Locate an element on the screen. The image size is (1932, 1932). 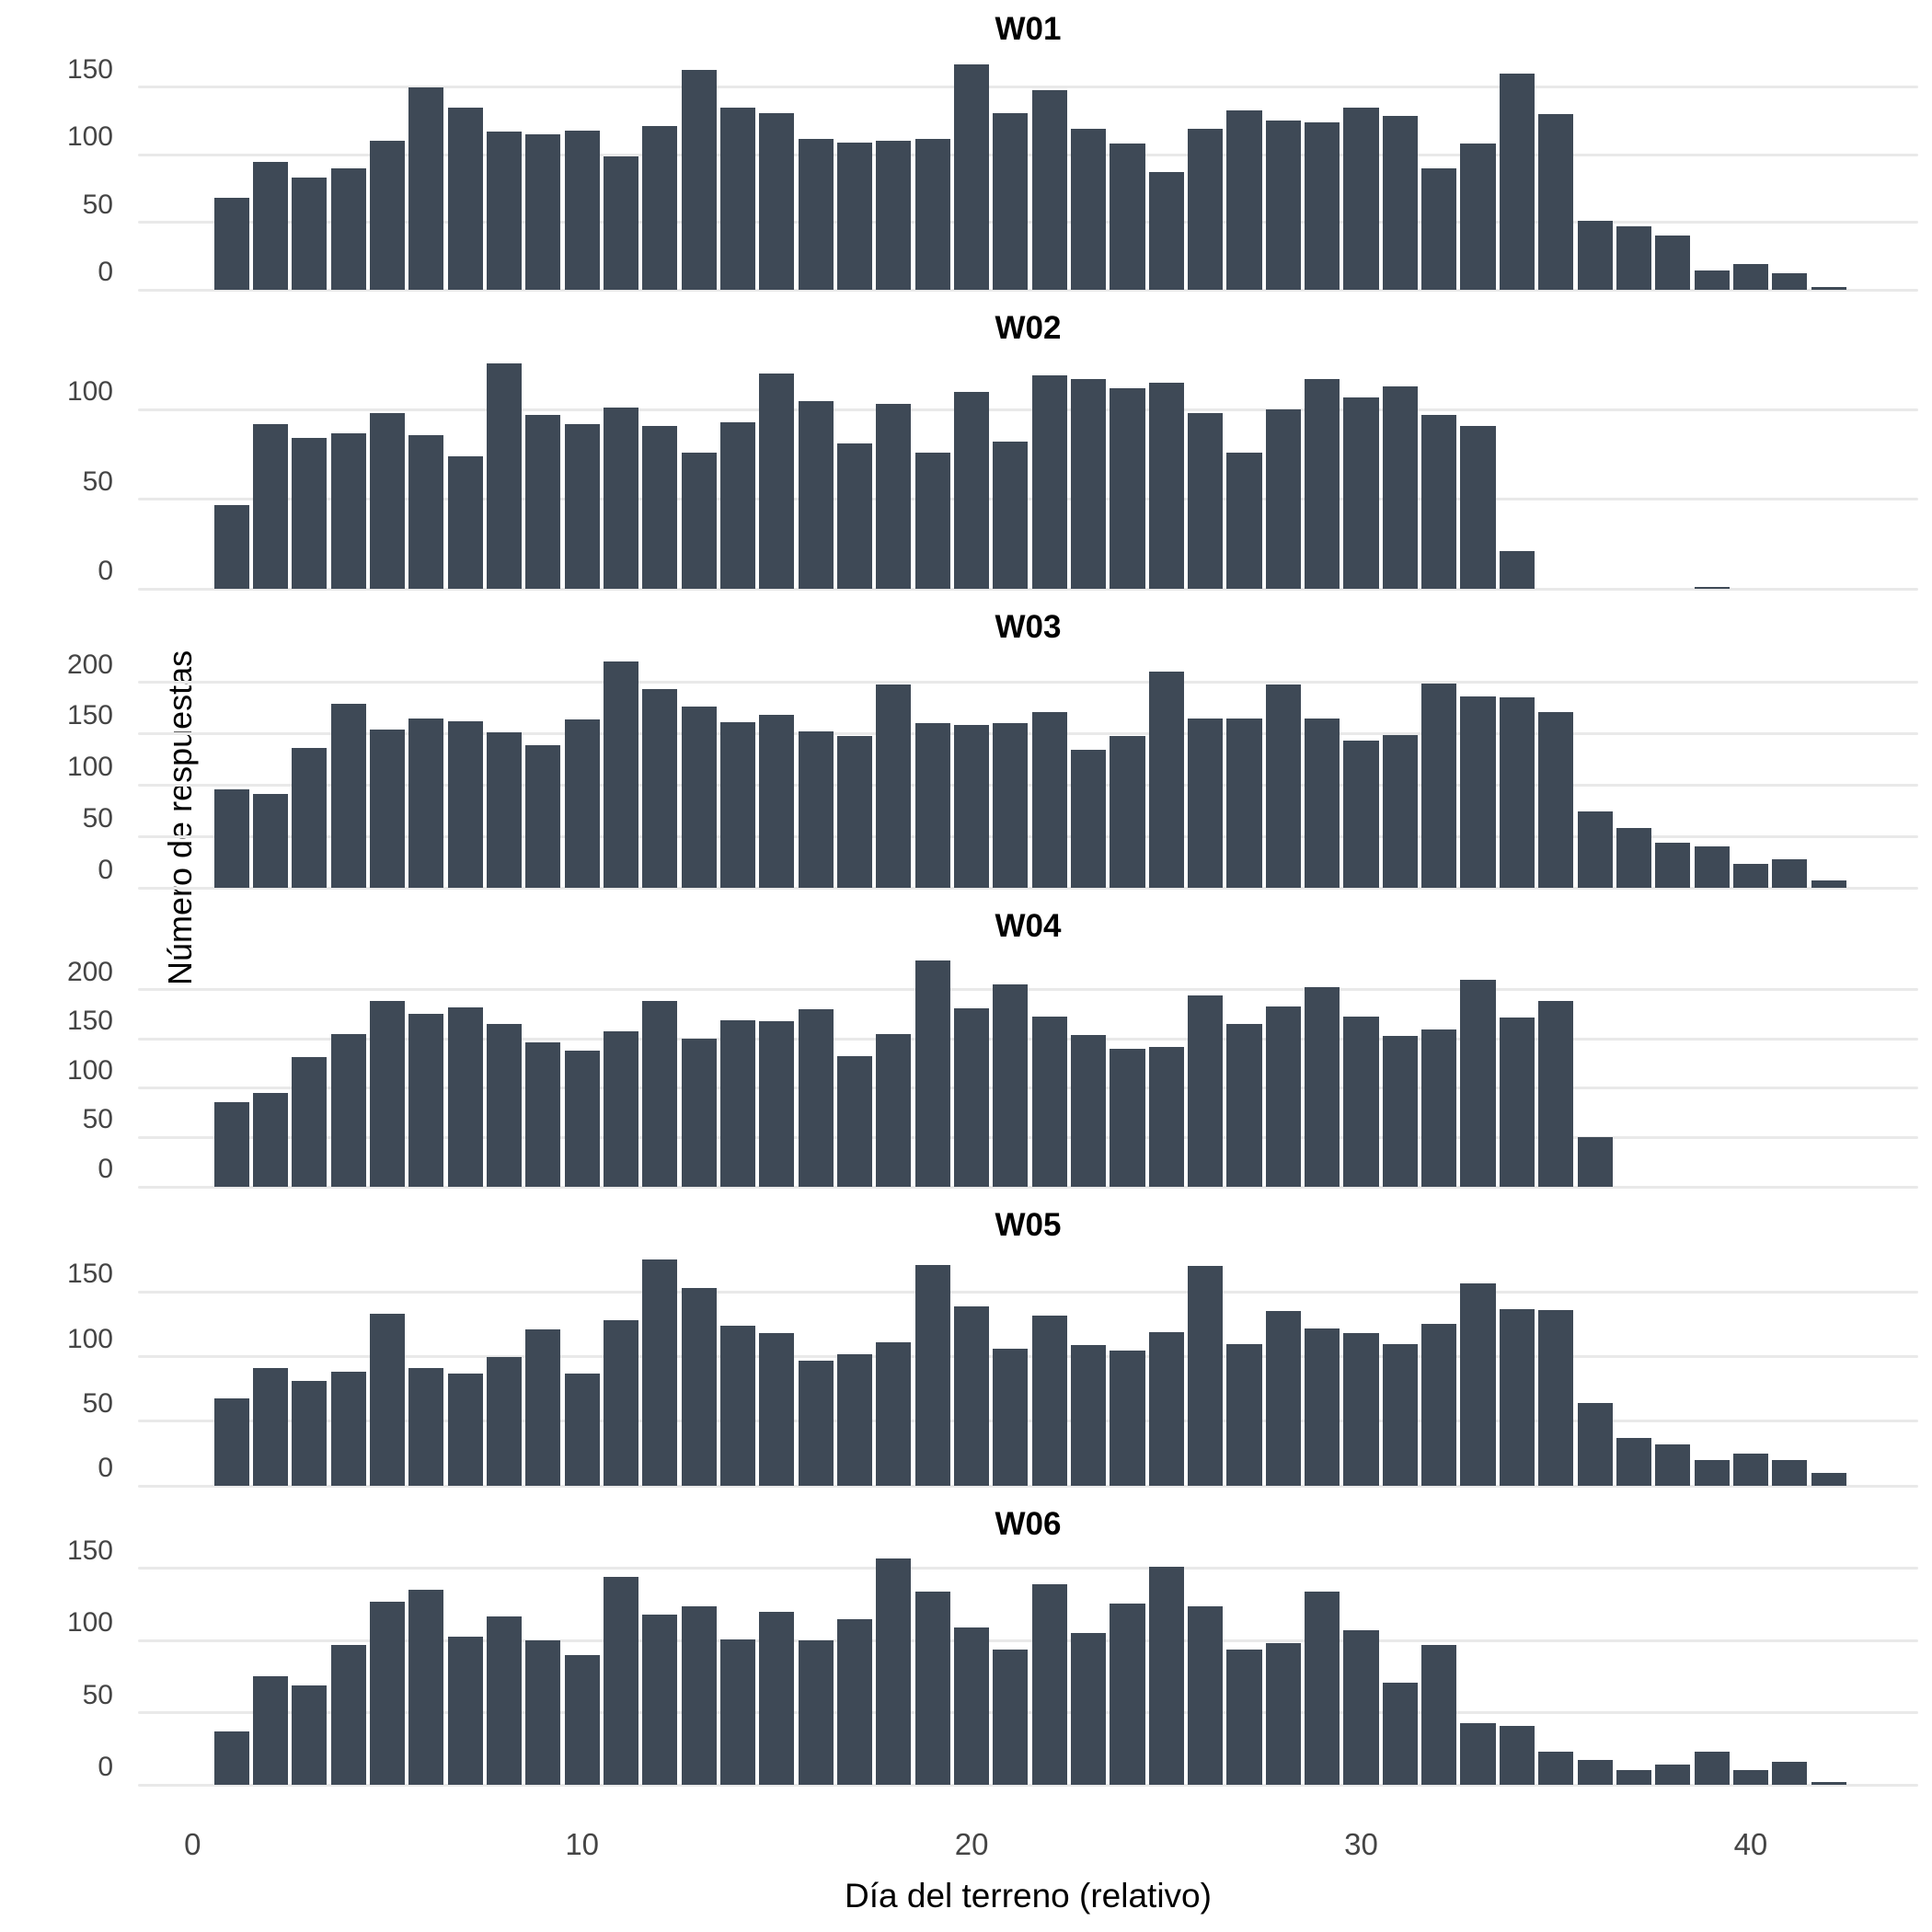
facet-title: W02 is located at coordinates (1028, 328).